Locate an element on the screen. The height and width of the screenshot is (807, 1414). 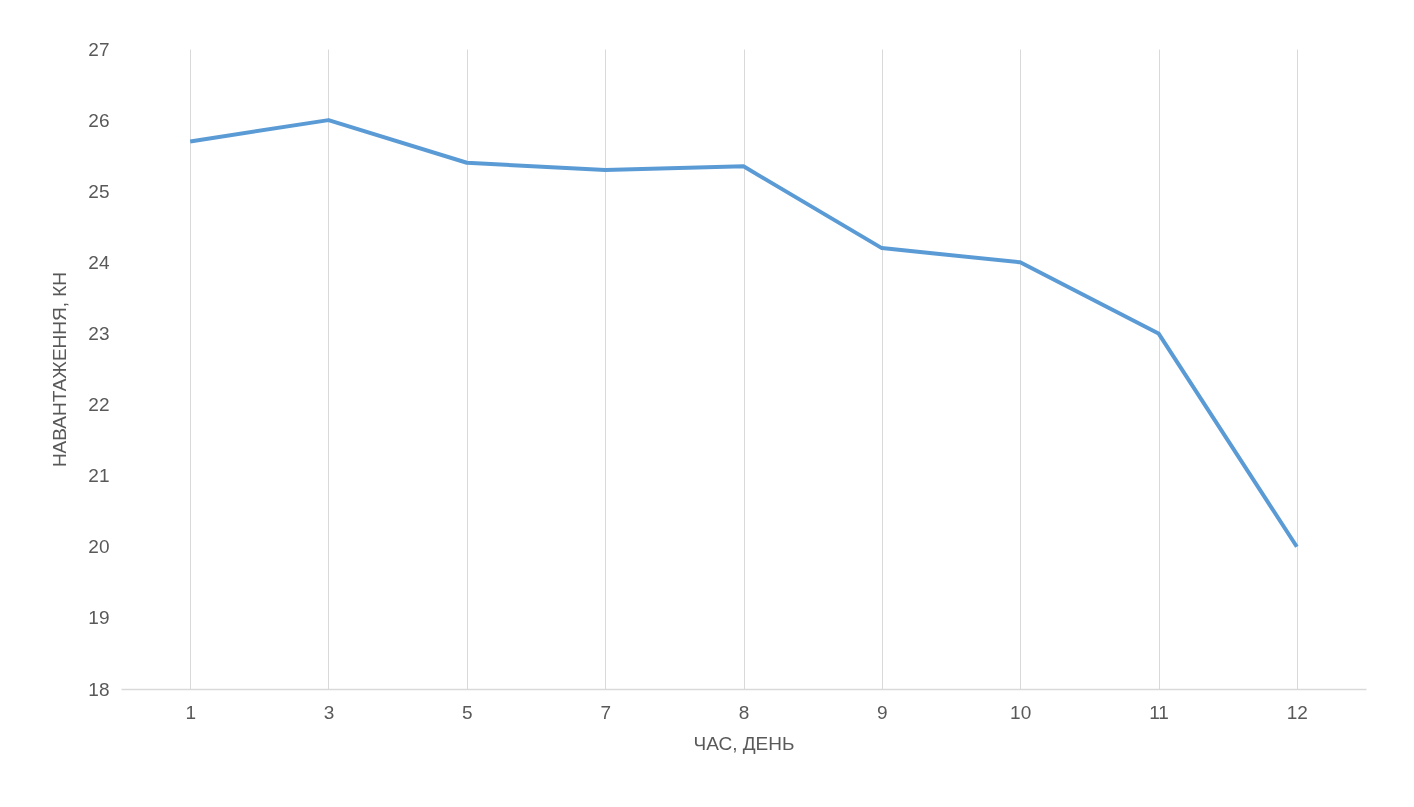
y-tick-label: 24 is located at coordinates (99, 262).